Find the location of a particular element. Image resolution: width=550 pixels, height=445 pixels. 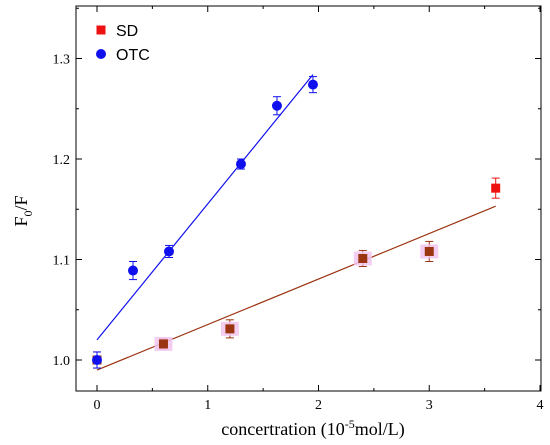

x-tick-label: 0 is located at coordinates (97, 405).